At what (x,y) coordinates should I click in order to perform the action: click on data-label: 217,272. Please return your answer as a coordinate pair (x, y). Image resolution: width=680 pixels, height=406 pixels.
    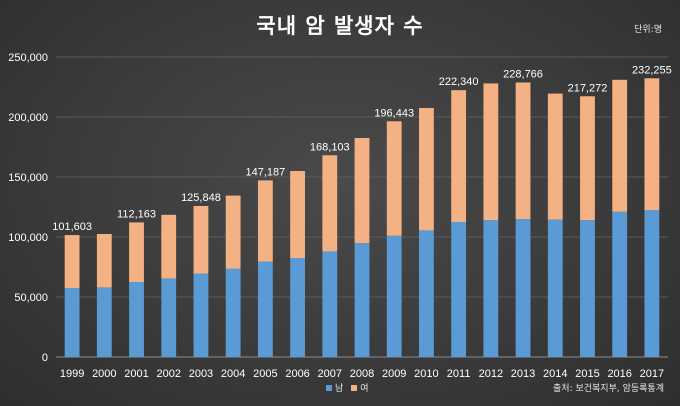
    Looking at the image, I should click on (588, 88).